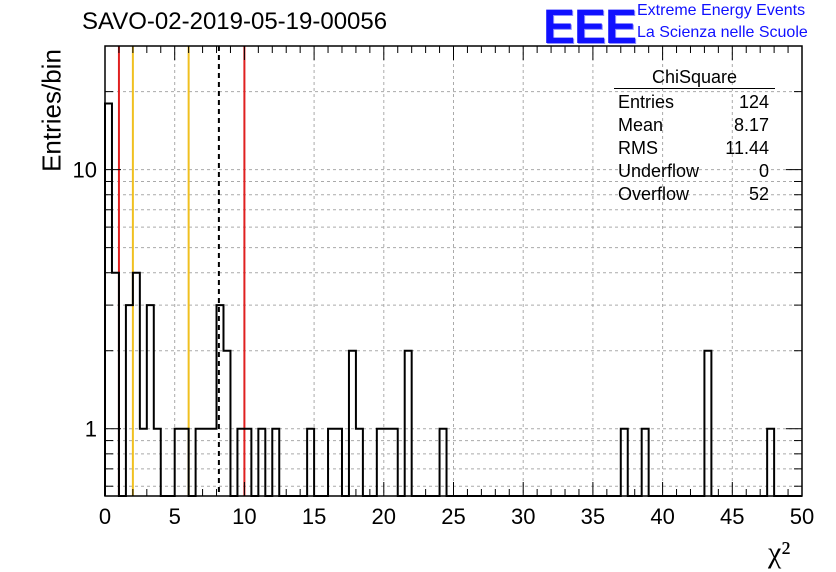  What do you see at coordinates (747, 148) in the screenshot?
I see `stats-value: 11.44` at bounding box center [747, 148].